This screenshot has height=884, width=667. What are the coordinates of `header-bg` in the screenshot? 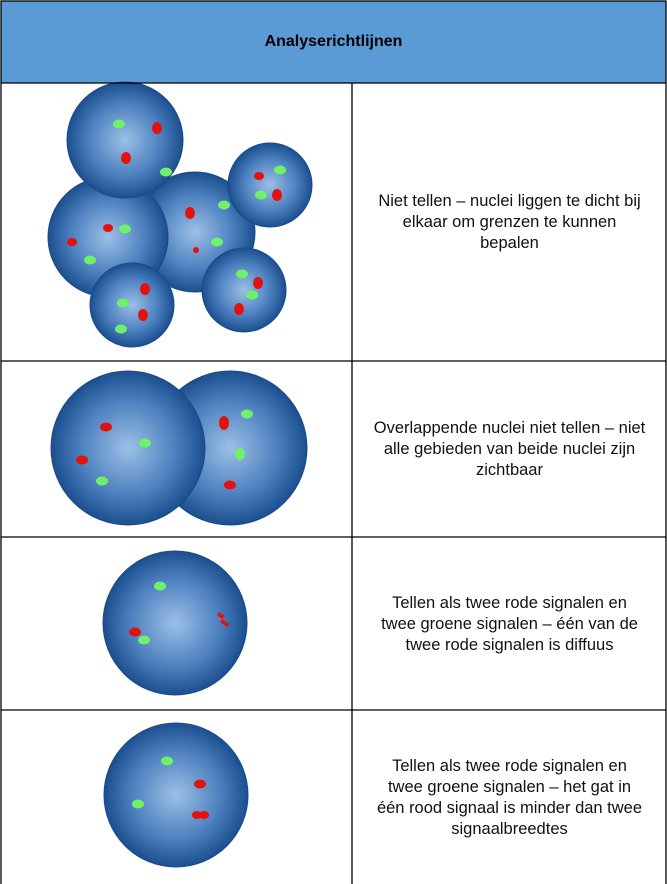 It's located at (333, 42).